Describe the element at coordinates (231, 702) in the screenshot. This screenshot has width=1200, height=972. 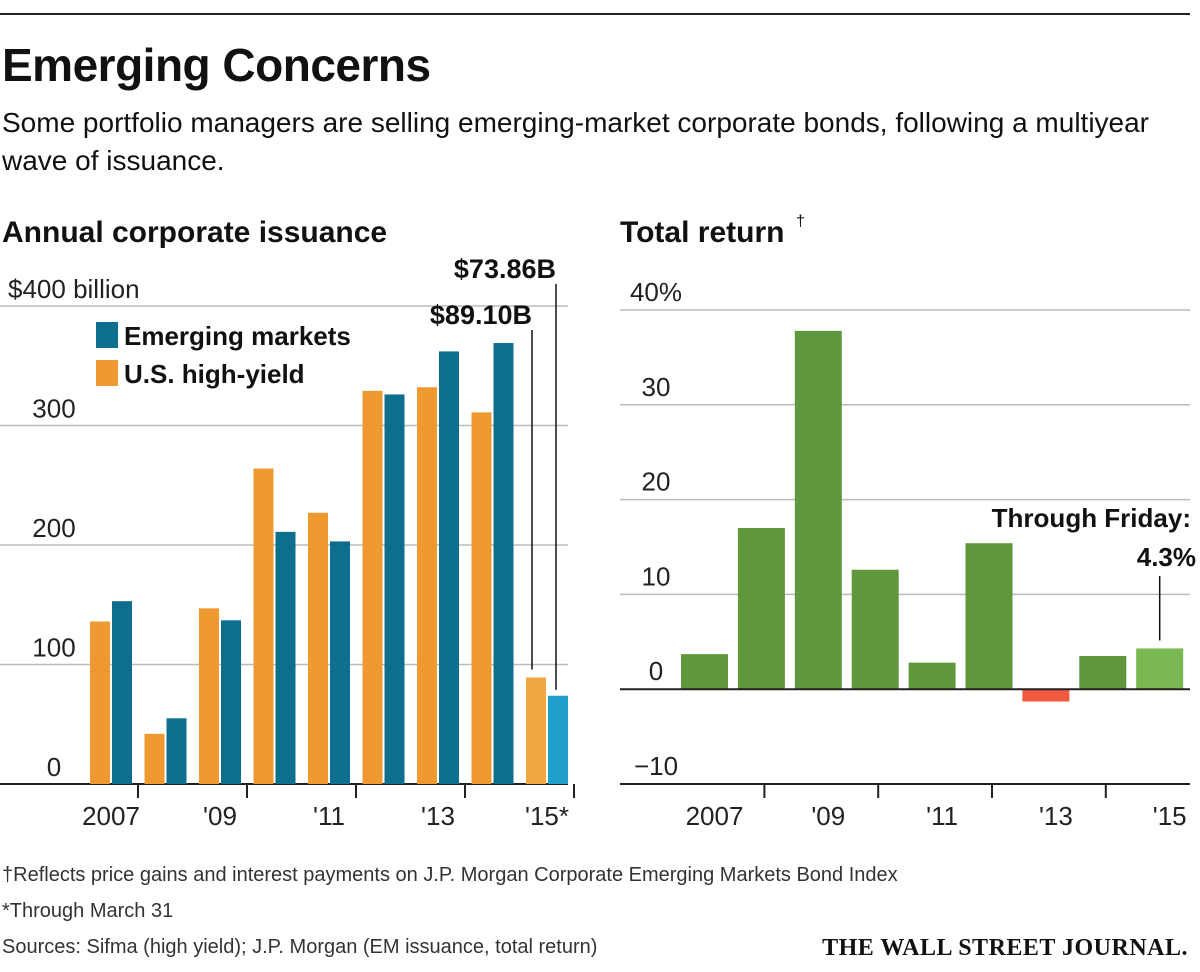
I see `bar-emerging-2009` at that location.